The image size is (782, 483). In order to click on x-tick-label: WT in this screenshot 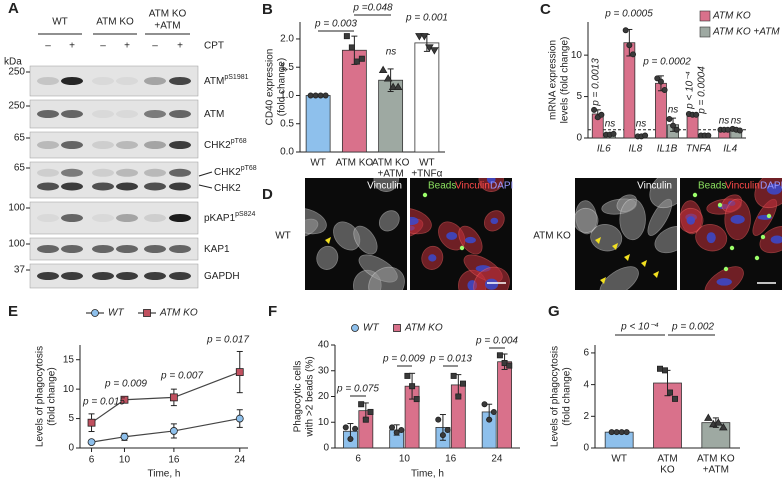, I will do `click(619, 459)`.